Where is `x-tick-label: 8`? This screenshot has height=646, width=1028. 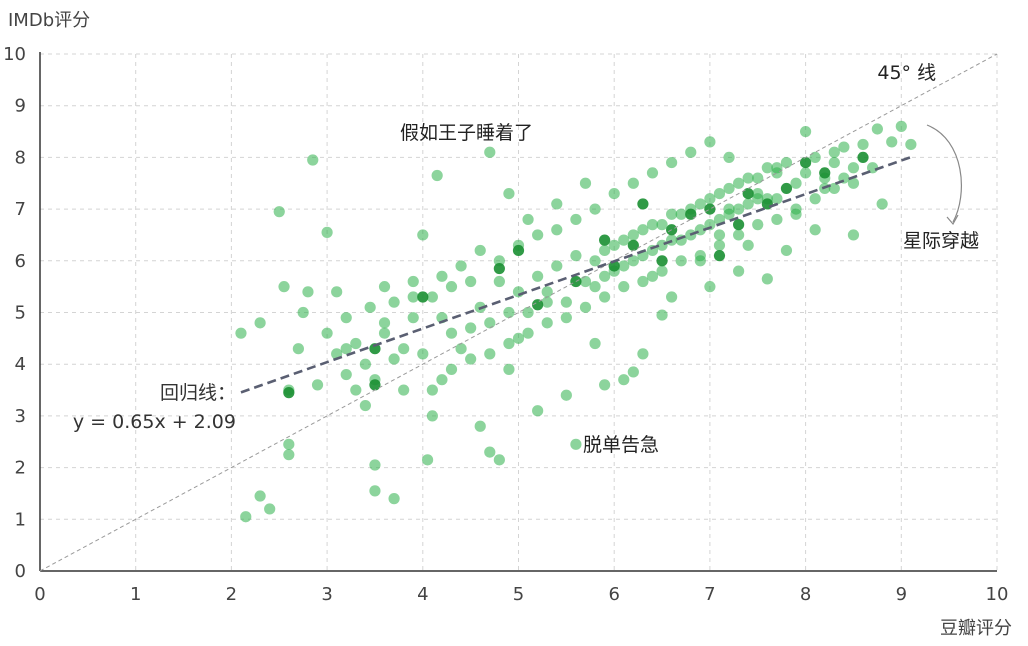 x-tick-label: 8 is located at coordinates (805, 594).